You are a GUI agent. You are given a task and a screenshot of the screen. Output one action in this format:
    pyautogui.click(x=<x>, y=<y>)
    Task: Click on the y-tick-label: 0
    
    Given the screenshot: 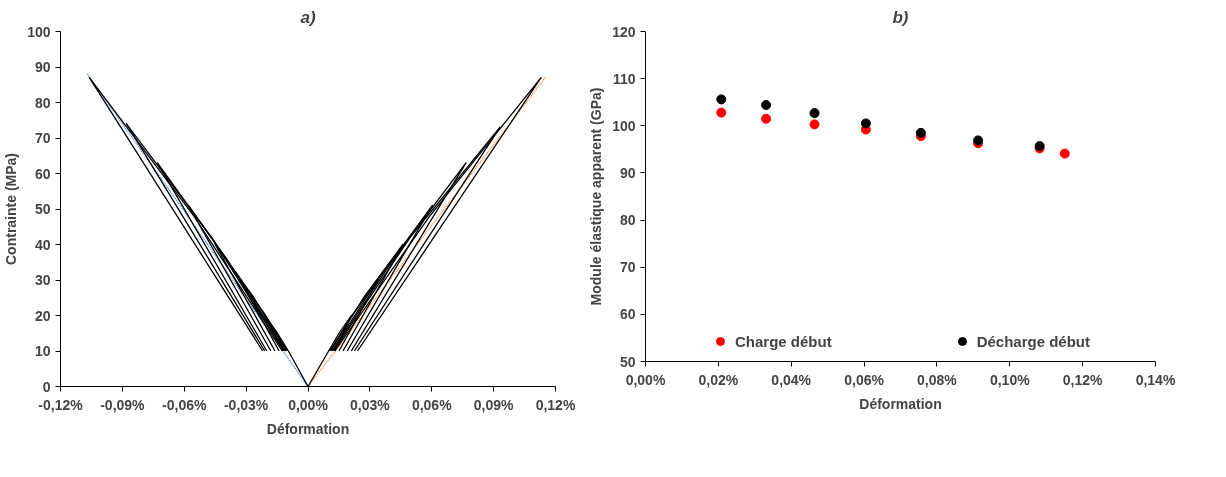 What is the action you would take?
    pyautogui.click(x=46, y=386)
    